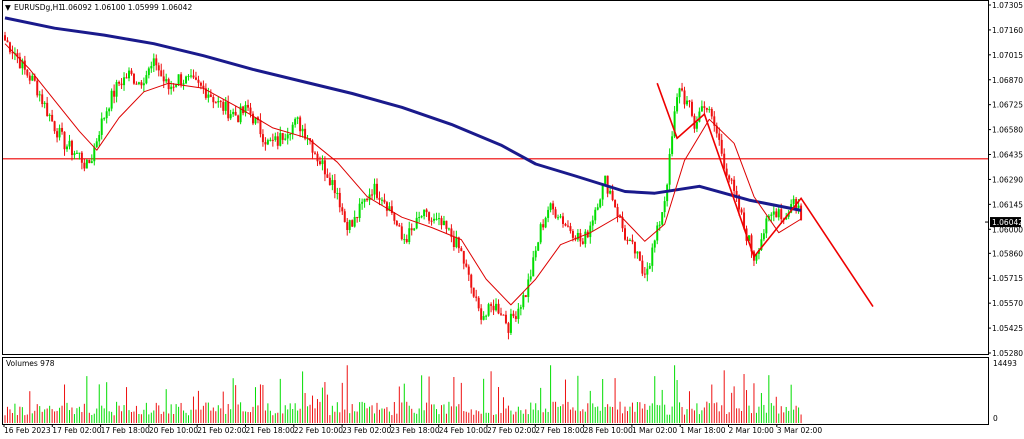  I want to click on time-tick-label: 24 Feb 10:00, so click(463, 430).